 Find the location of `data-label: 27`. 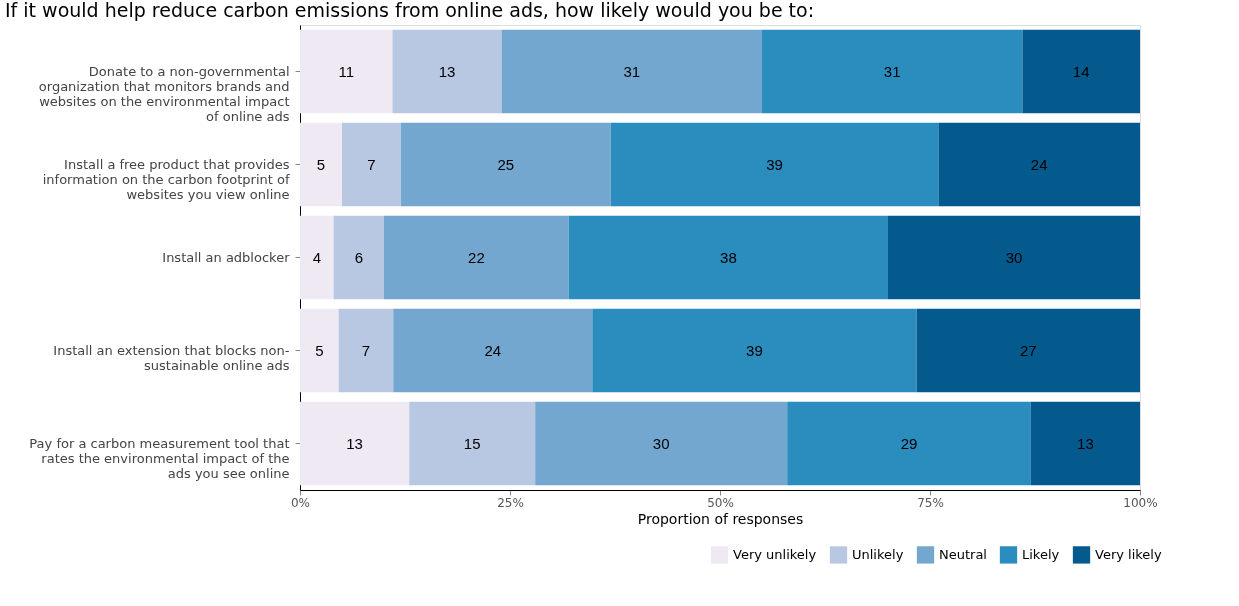

data-label: 27 is located at coordinates (1028, 350).